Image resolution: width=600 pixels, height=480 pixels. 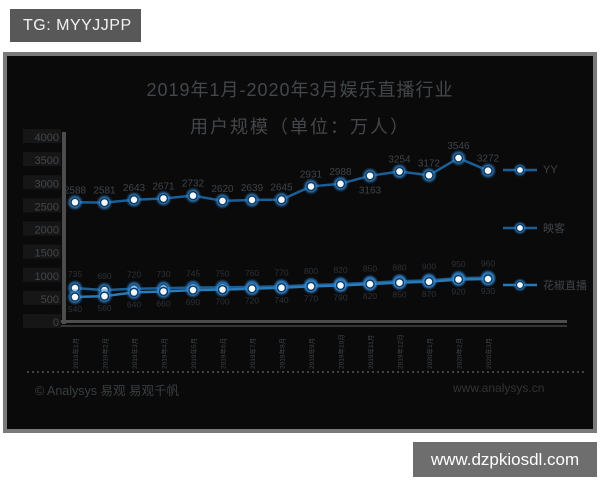 I want to click on data-point-label: 660, so click(x=163, y=303).